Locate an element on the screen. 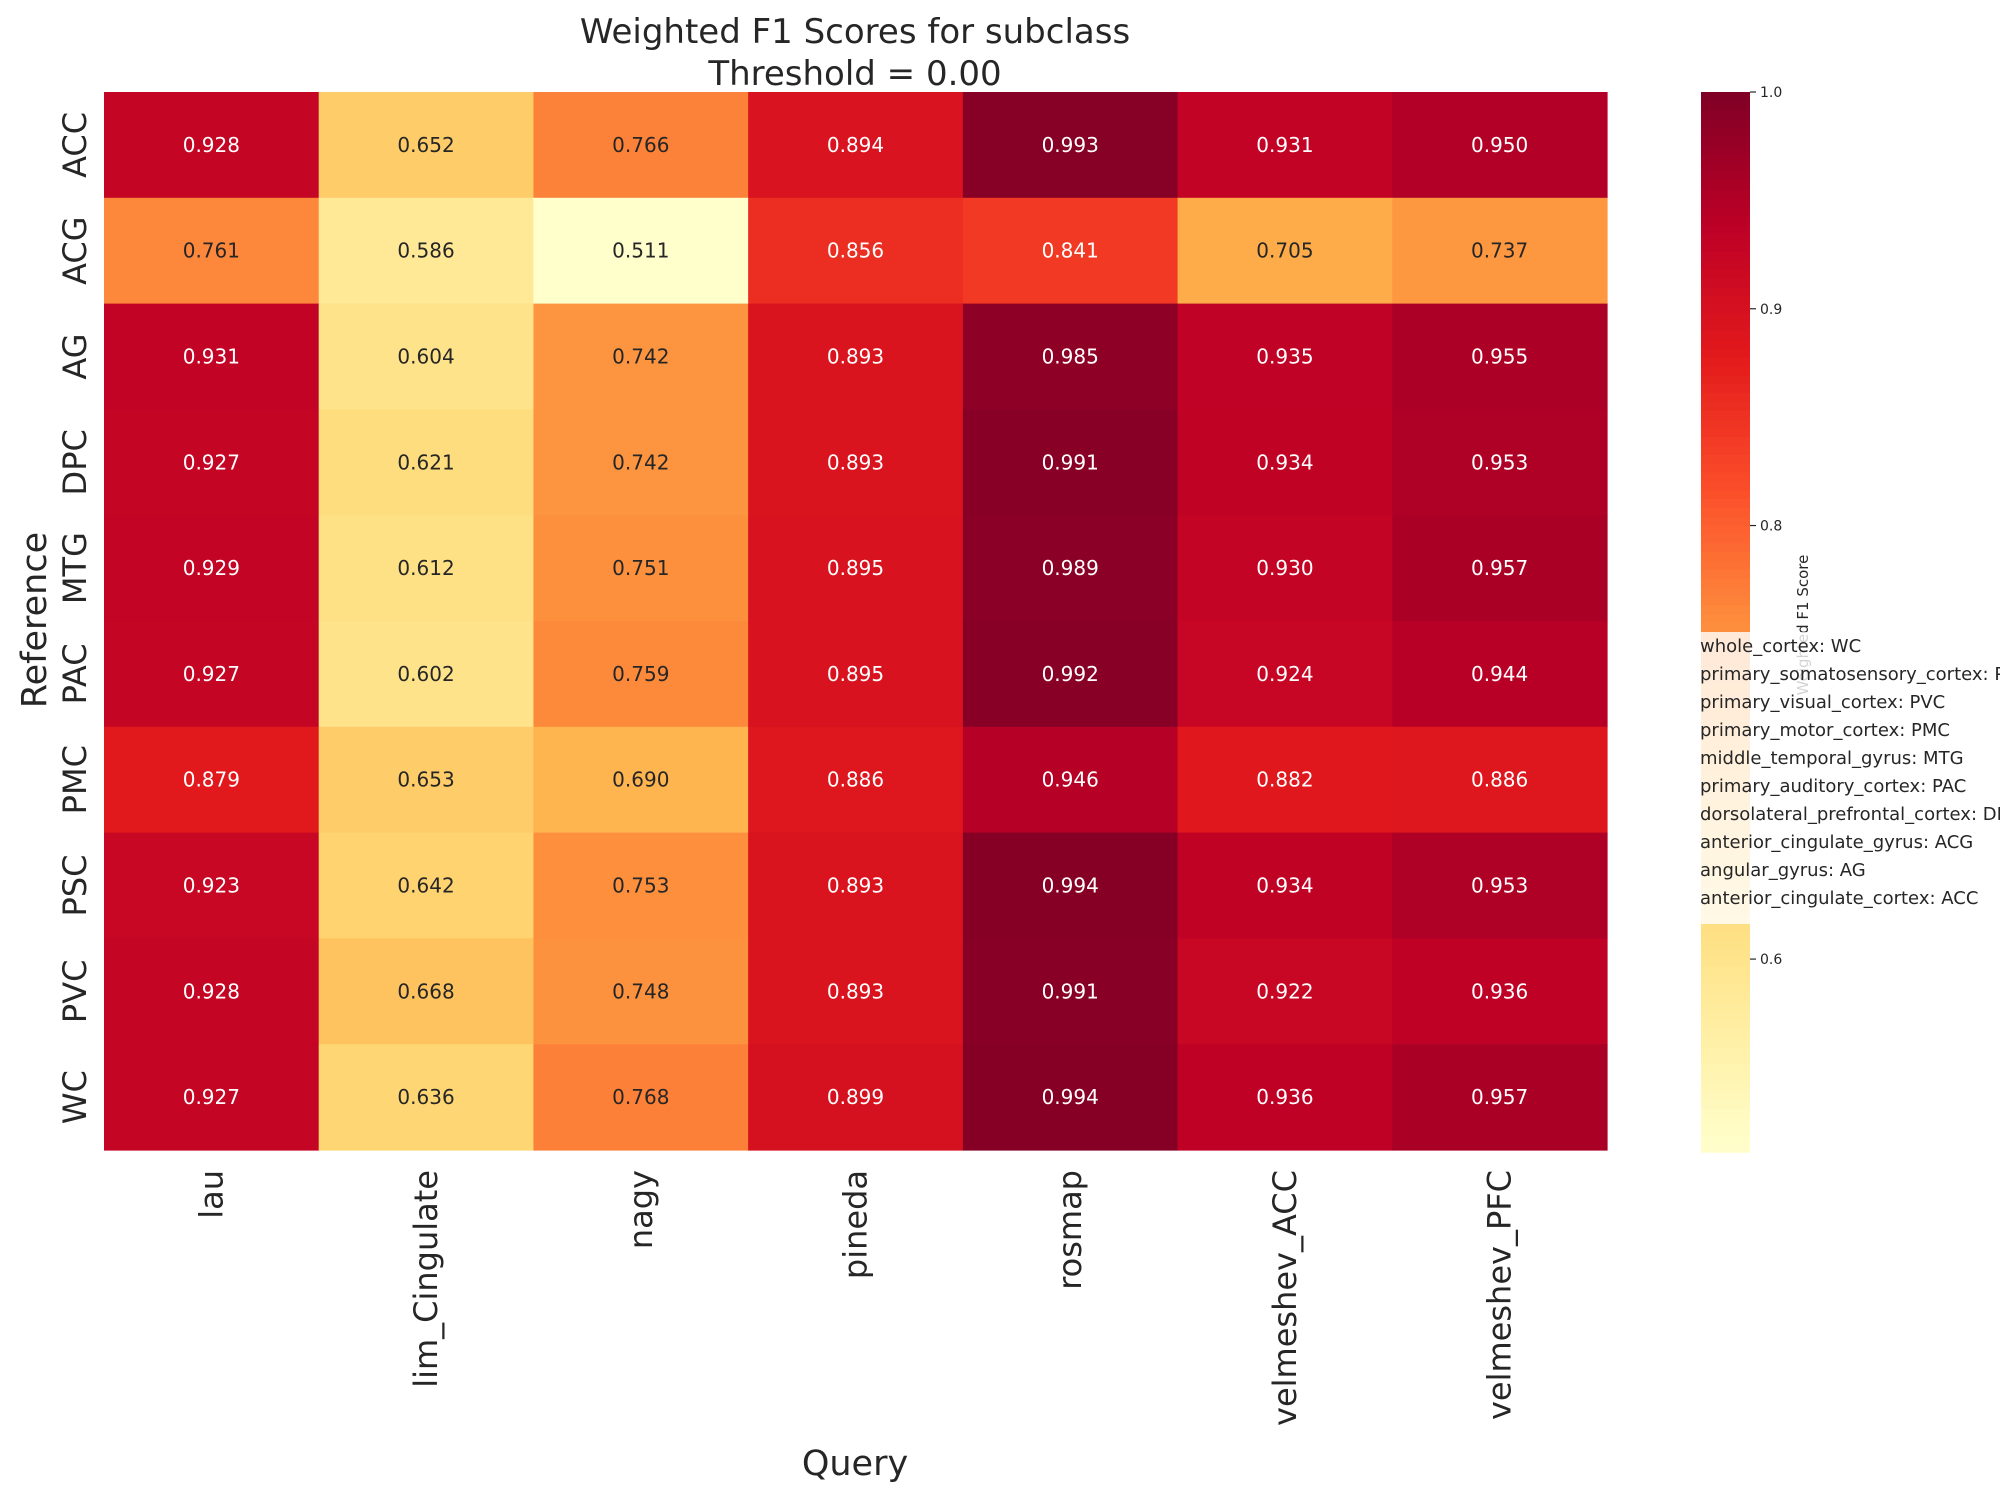 This screenshot has height=1500, width=2000. colorbar-tick-label: 0.8 is located at coordinates (1771, 527).